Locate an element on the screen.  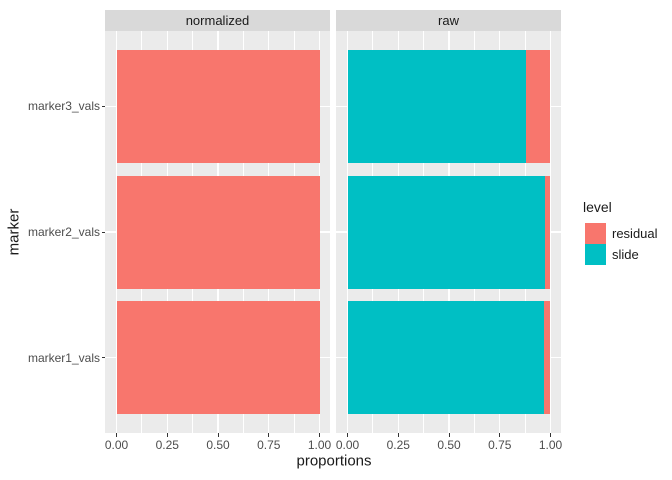
facet-strip-label: raw is located at coordinates (448, 20).